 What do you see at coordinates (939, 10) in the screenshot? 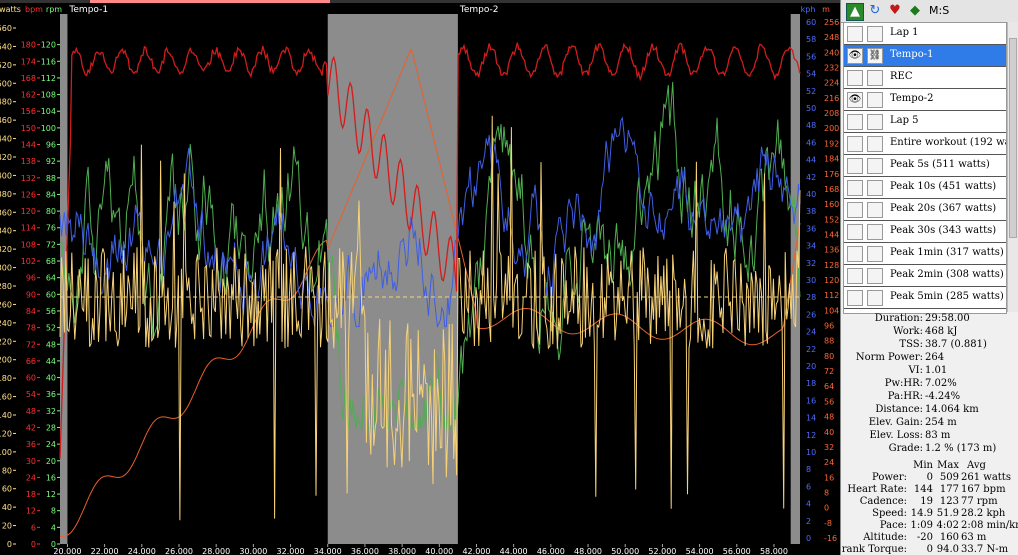
I see `time-mode-toggle: M:S` at bounding box center [939, 10].